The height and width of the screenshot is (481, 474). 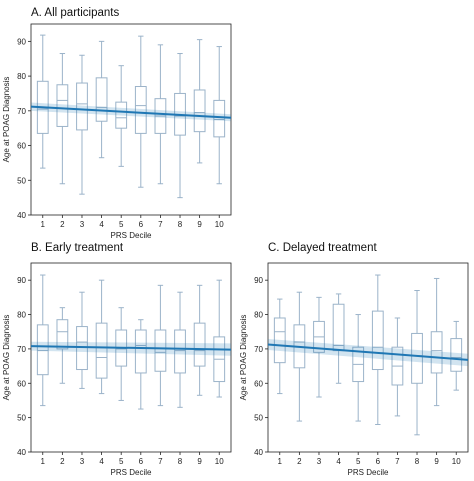 I want to click on y-tick-label: 90, so click(x=21, y=41).